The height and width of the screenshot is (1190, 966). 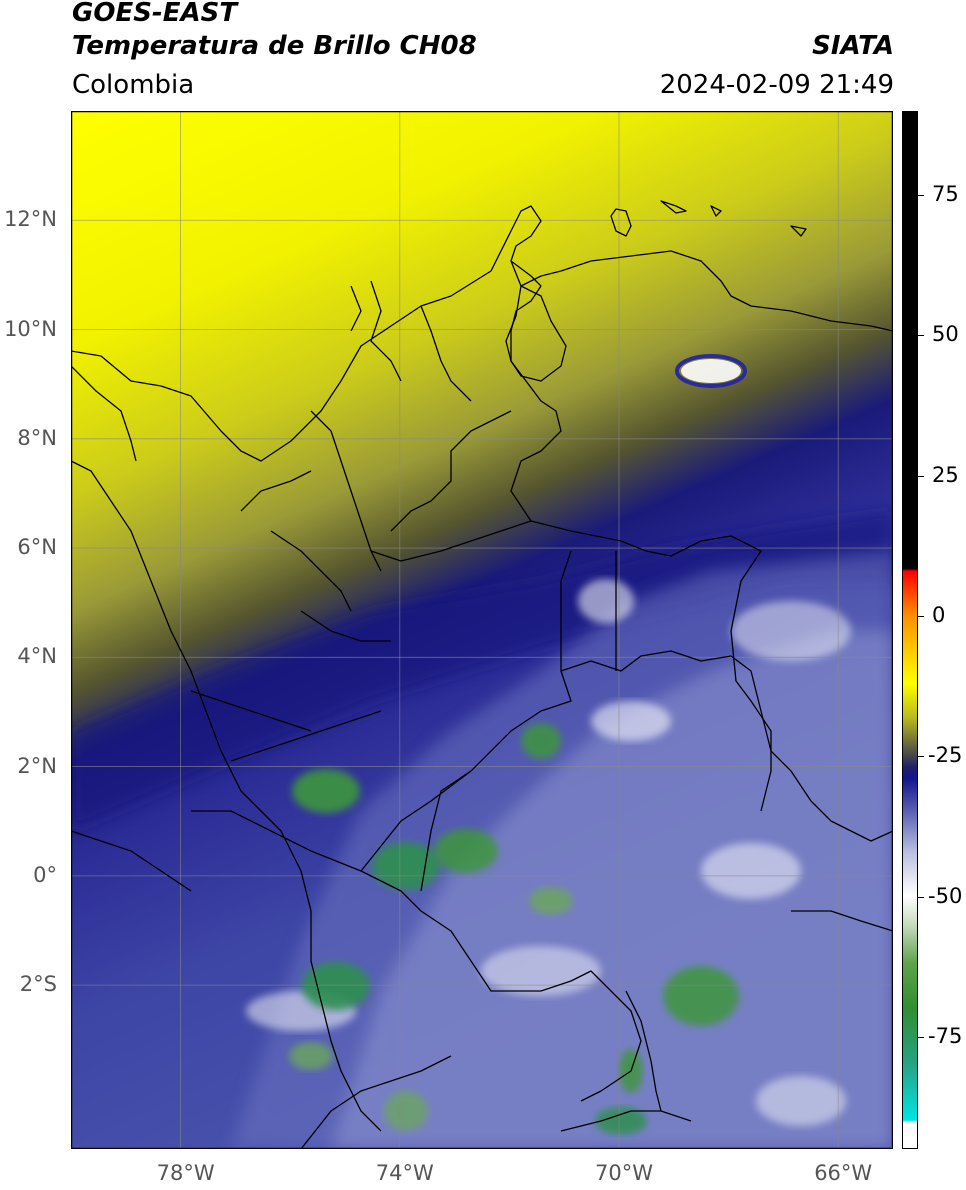 I want to click on datetime-label: 2024-02-09 21:49, so click(x=776, y=85).